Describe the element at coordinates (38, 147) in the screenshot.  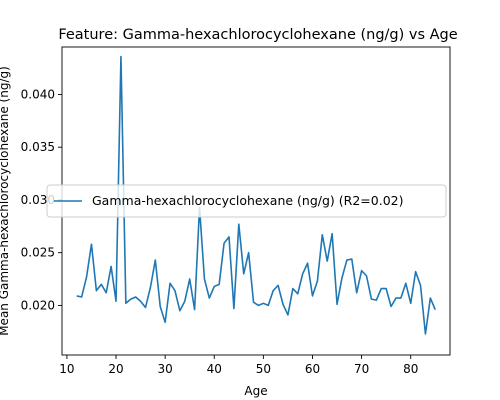
I see `y-tick-label: 0.035` at that location.